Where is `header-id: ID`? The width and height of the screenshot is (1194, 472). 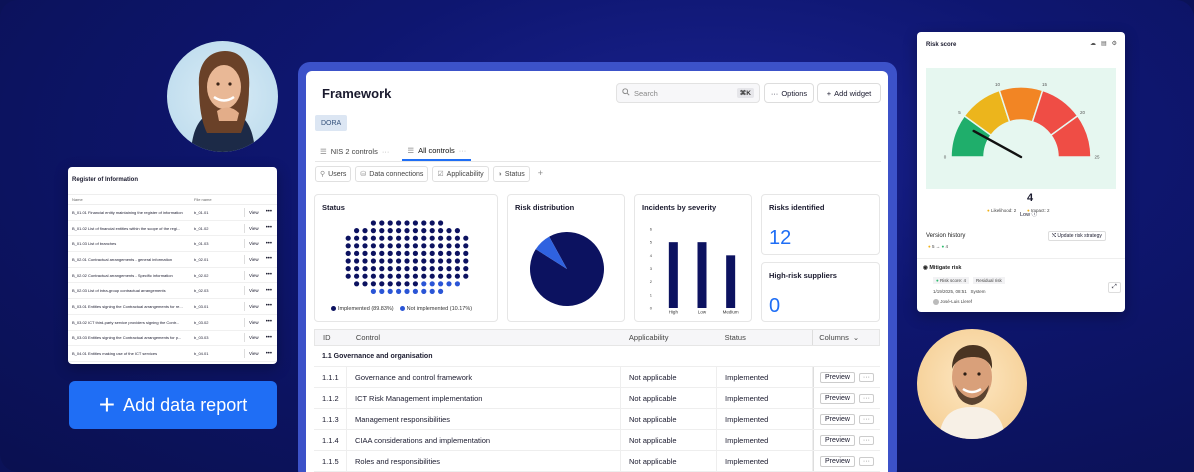 header-id: ID is located at coordinates (327, 337).